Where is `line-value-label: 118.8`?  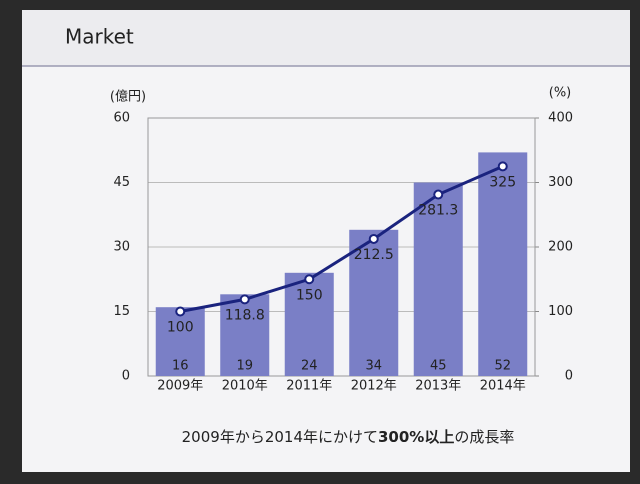 line-value-label: 118.8 is located at coordinates (245, 315).